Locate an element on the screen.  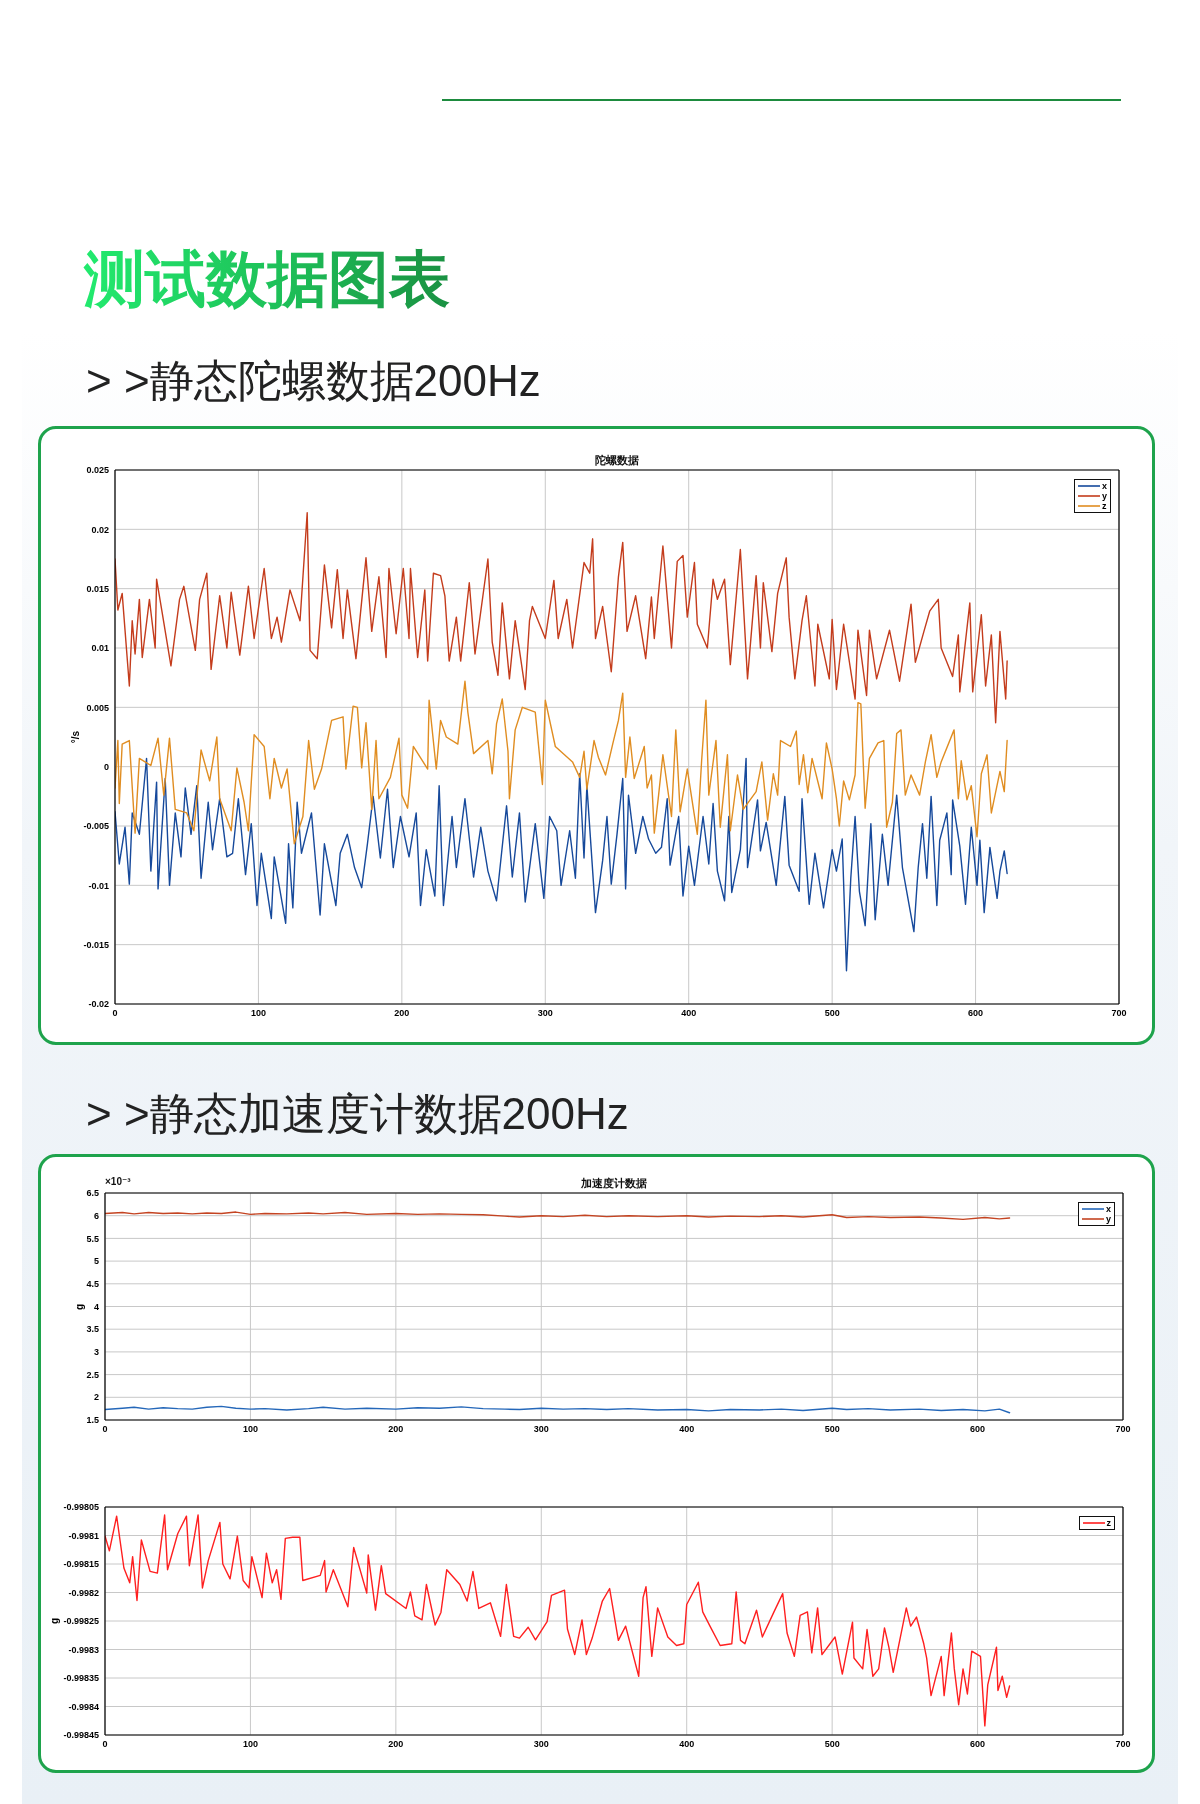
y-tick-label: 0.015 is located at coordinates (97, 588).